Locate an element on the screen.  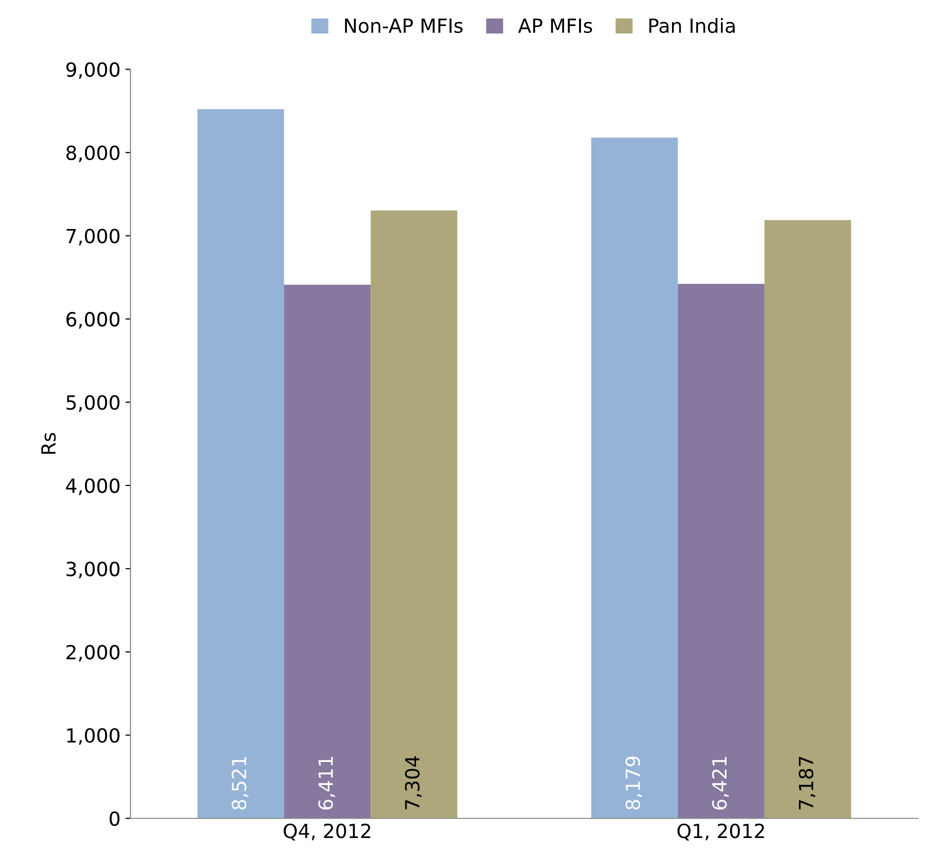
y-axis-title: Rs is located at coordinates (48, 443).